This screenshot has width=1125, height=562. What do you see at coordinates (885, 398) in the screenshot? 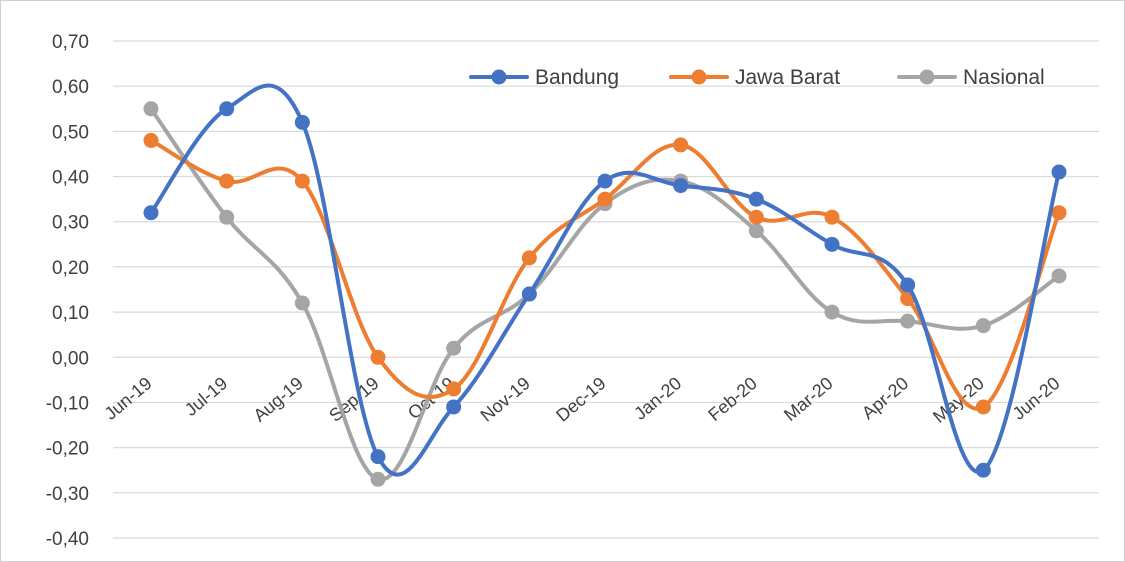
I see `x-tick-label: Apr-20` at bounding box center [885, 398].